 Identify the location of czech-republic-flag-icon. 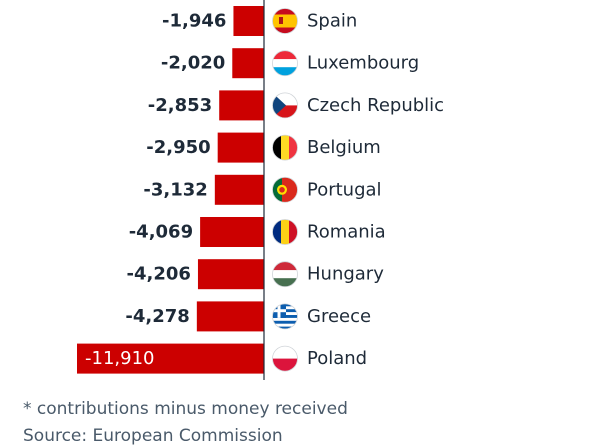
(285, 105).